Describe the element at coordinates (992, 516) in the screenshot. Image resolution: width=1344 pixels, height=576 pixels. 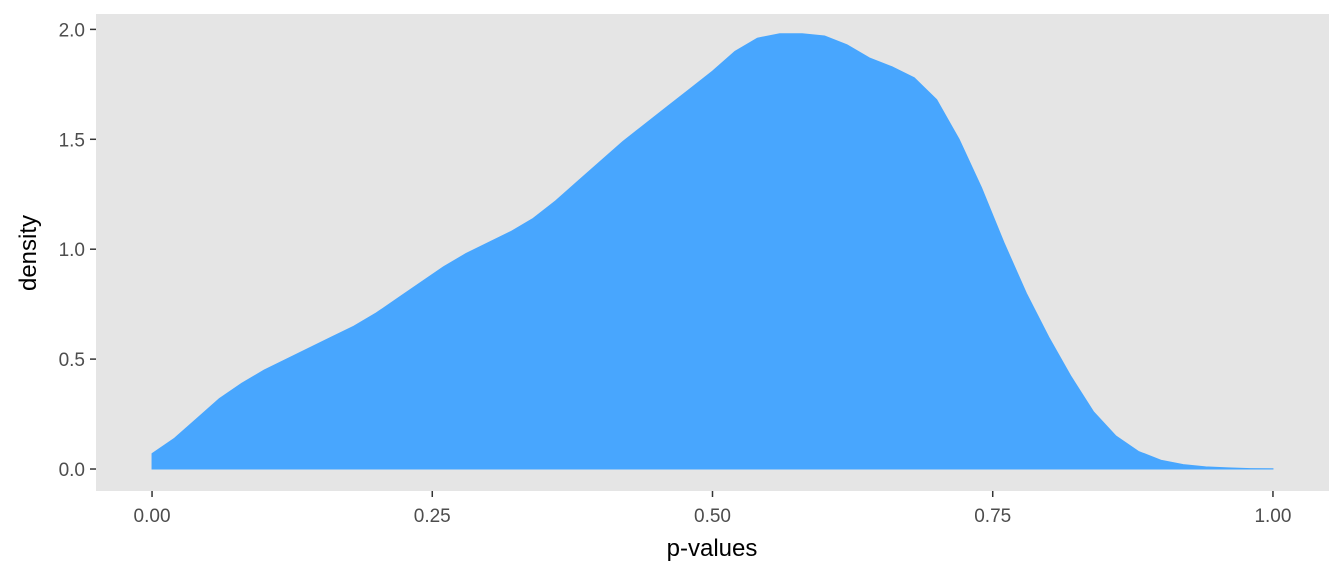
I see `x-tick-label: 0.75` at that location.